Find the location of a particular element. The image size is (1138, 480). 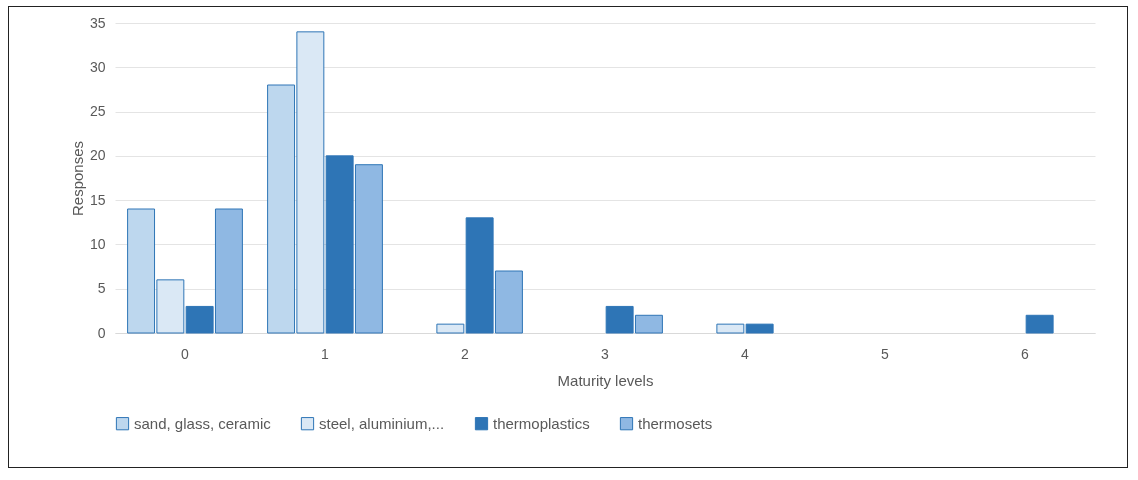

x-tick-label: 5 is located at coordinates (885, 353).